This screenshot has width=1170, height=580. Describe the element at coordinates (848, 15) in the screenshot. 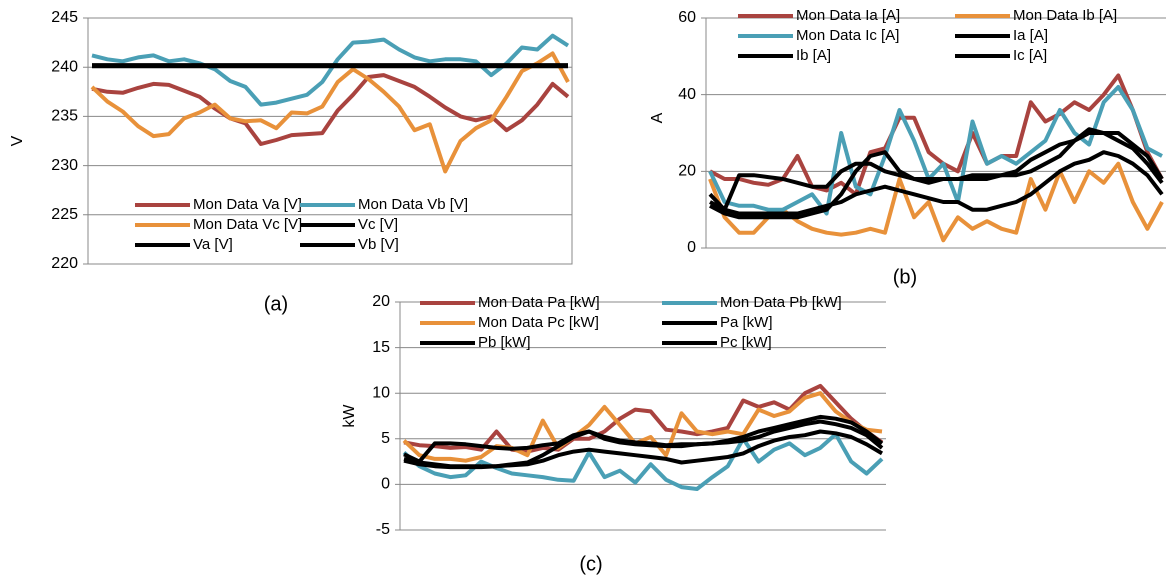

I see `legend-label: Mon Data Ia [A]` at that location.